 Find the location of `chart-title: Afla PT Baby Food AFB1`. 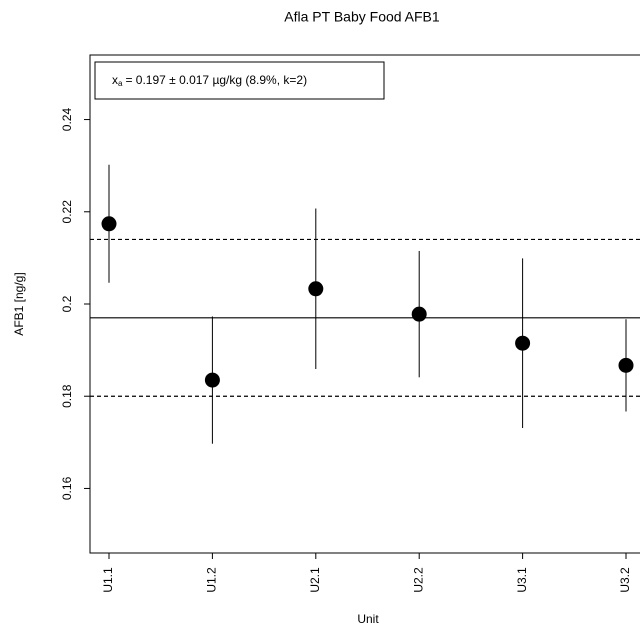

chart-title: Afla PT Baby Food AFB1 is located at coordinates (362, 17).